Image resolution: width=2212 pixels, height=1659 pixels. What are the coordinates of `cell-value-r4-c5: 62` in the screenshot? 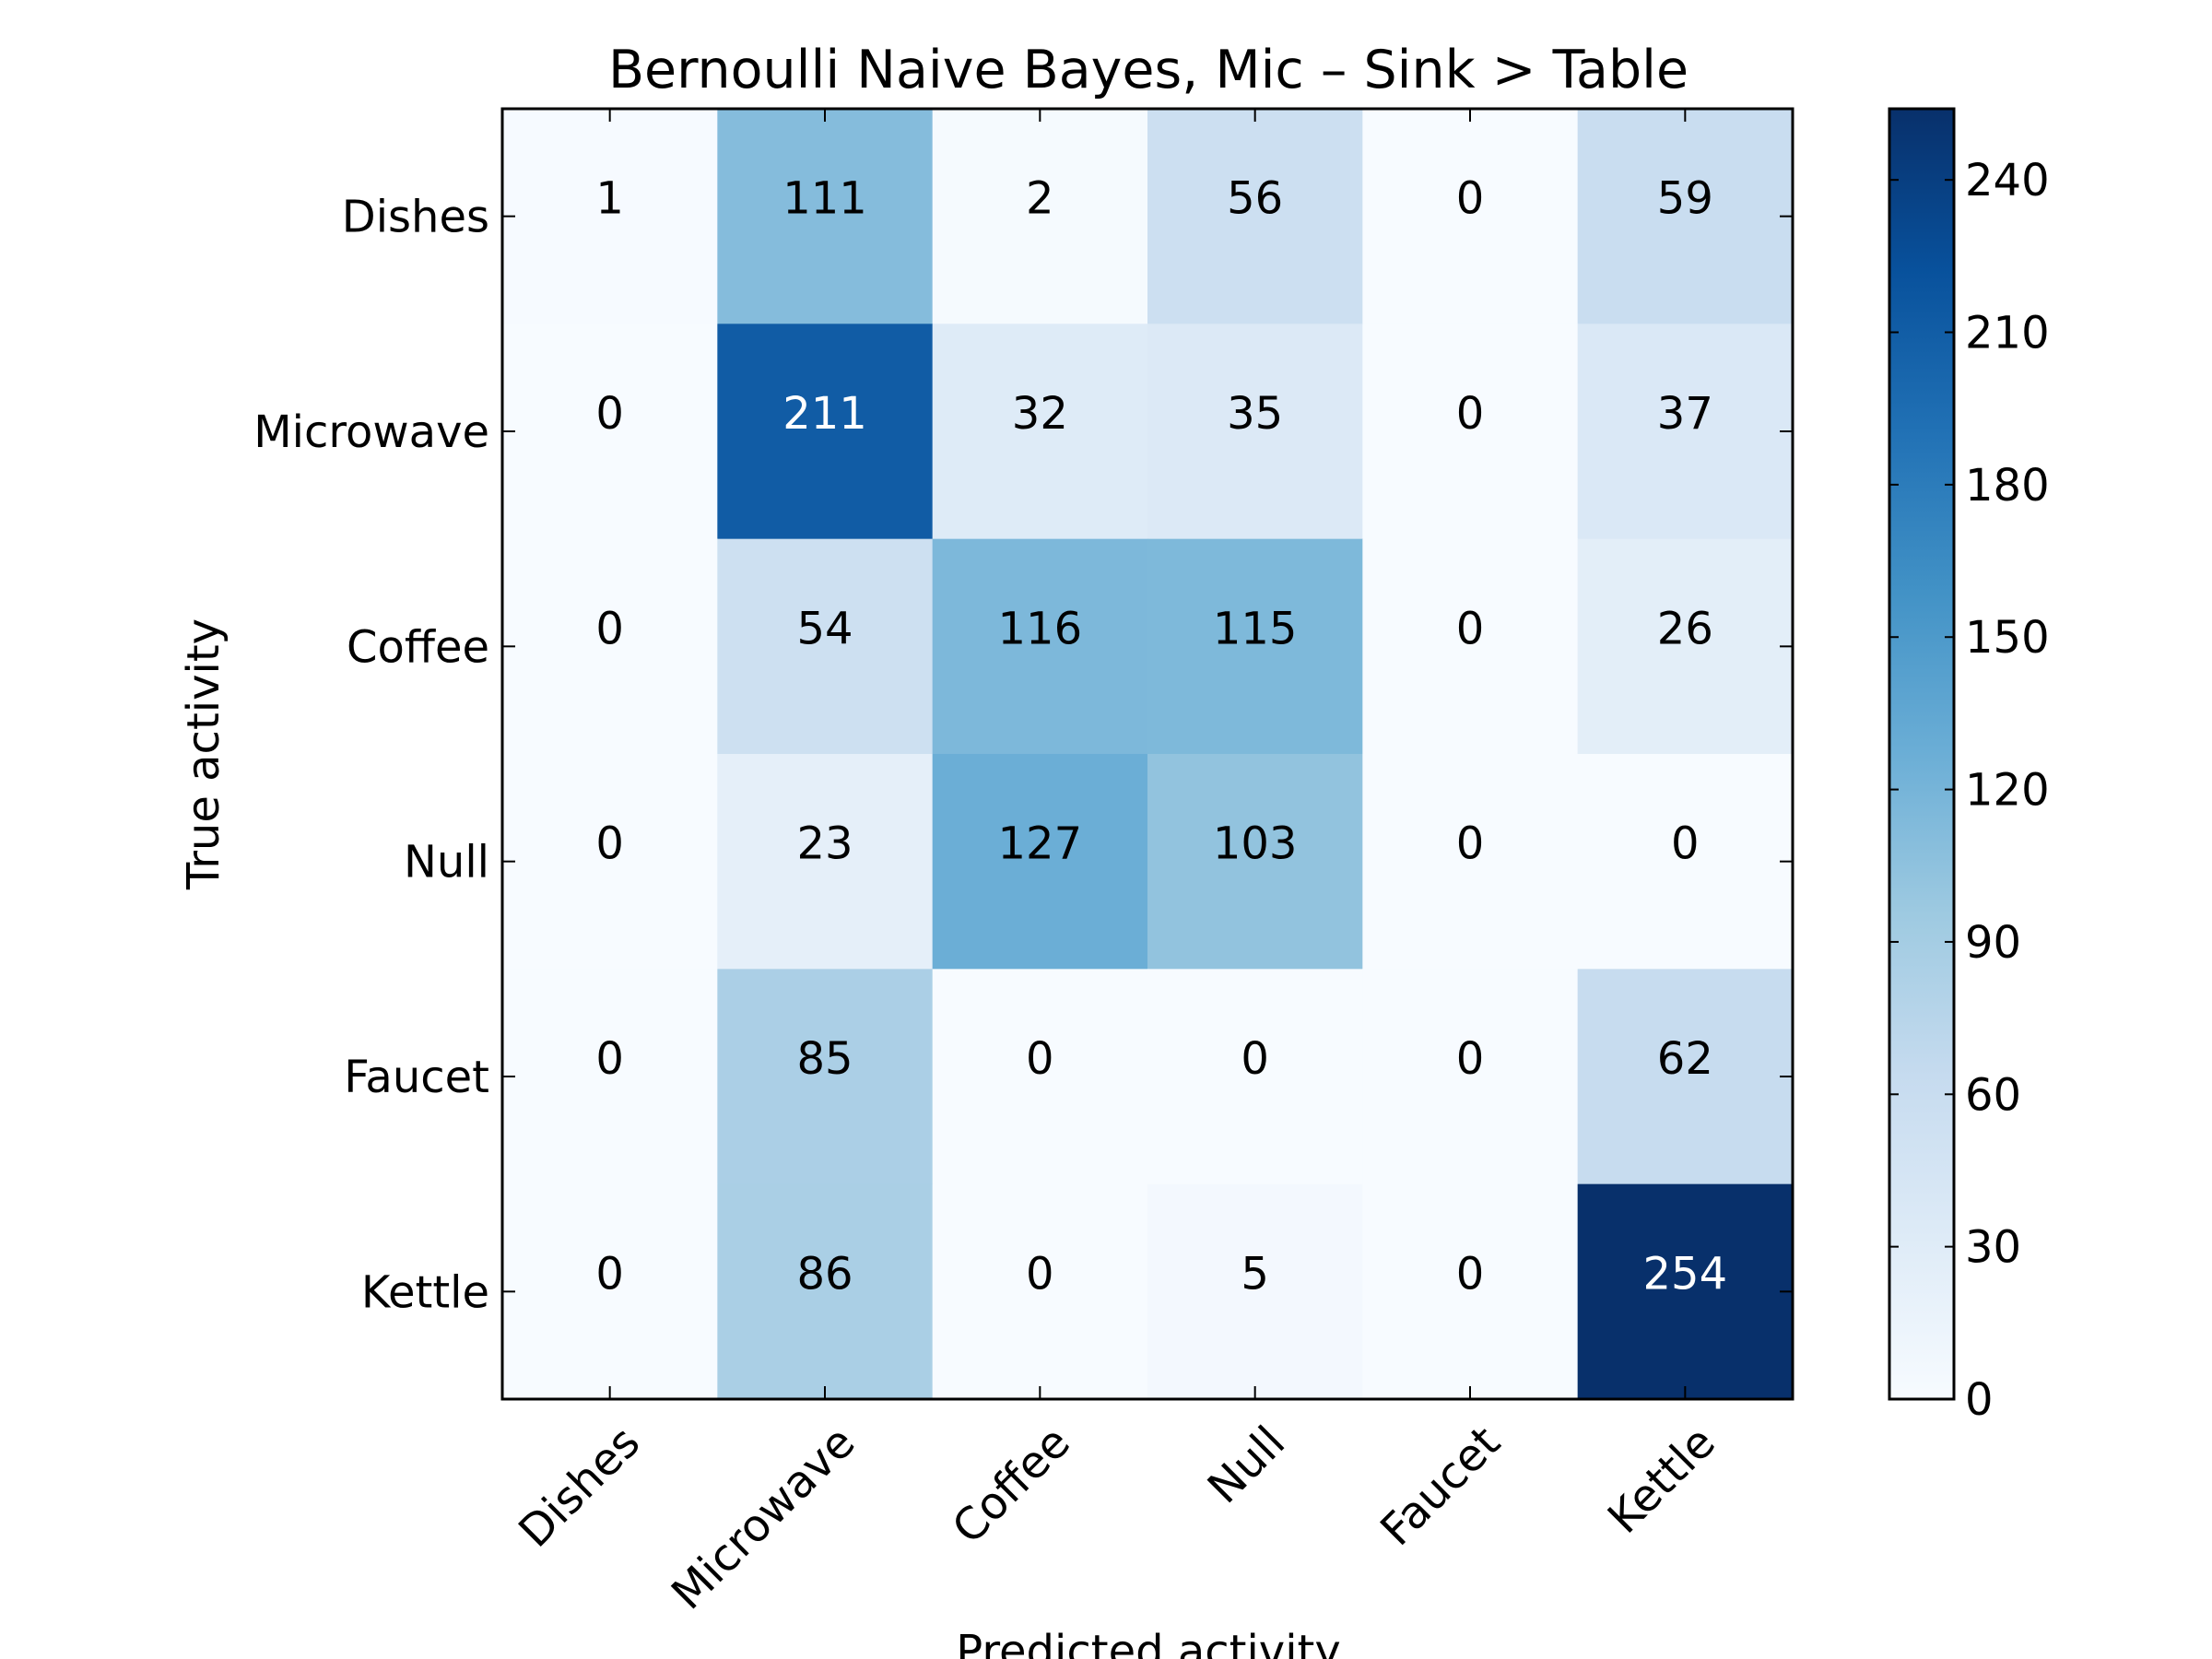 It's located at (1685, 1059).